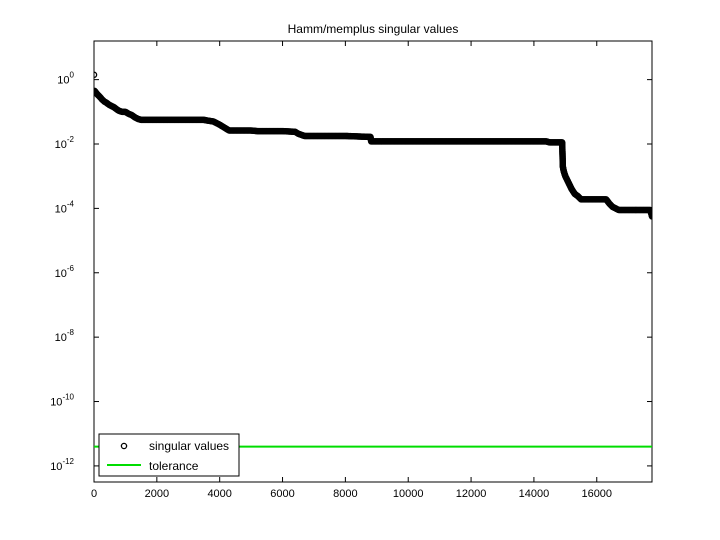 The width and height of the screenshot is (720, 540). Describe the element at coordinates (62, 465) in the screenshot. I see `y-tick-label: 10⁻¹²` at that location.